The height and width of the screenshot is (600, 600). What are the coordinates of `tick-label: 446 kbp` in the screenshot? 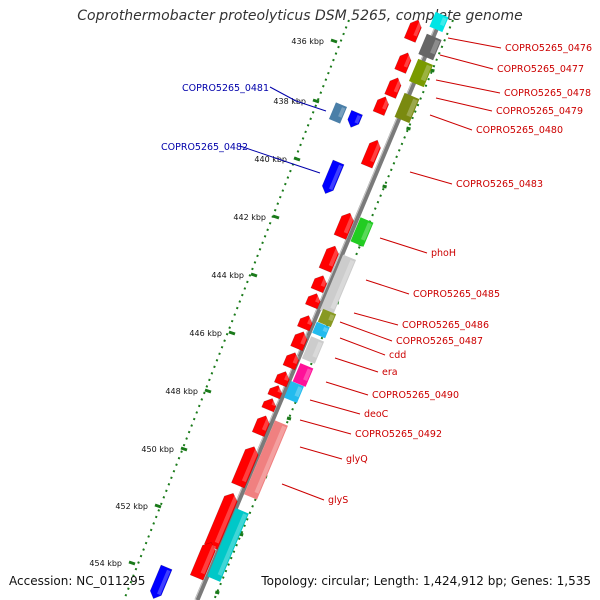 It's located at (205, 333).